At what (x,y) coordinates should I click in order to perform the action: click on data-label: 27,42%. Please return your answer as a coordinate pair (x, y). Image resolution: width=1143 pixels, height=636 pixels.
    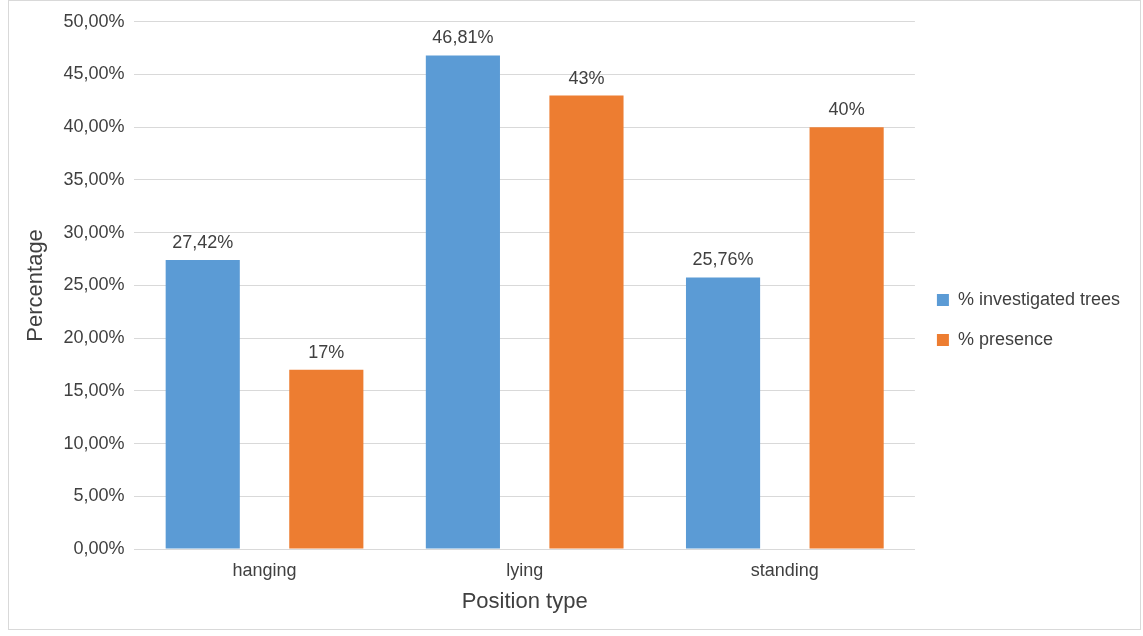
    Looking at the image, I should click on (203, 241).